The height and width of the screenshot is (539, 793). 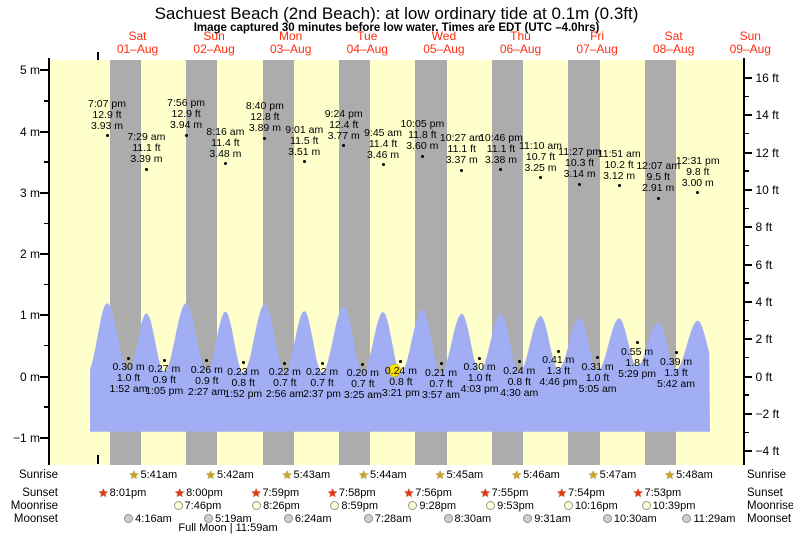 I want to click on low-tide-annotation: 0.30 m 1.0 ft 1:52 am, so click(x=129, y=378).